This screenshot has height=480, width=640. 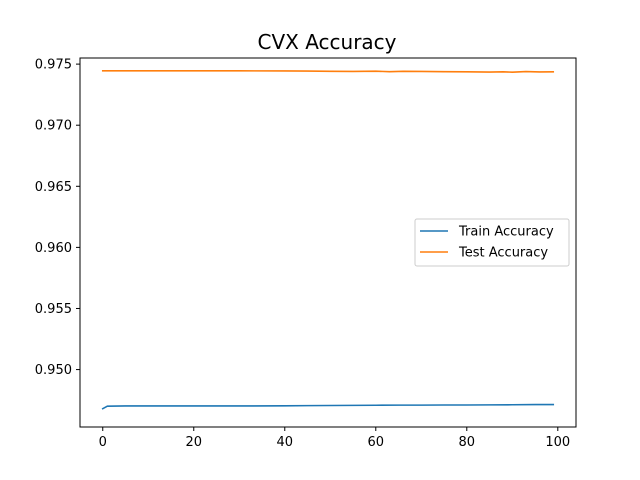 I want to click on legend-box, so click(x=492, y=242).